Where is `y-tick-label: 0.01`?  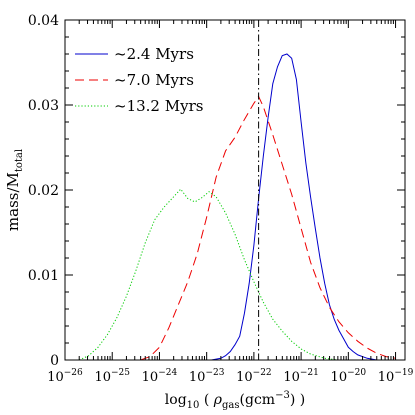
y-tick-label: 0.01 is located at coordinates (43, 276).